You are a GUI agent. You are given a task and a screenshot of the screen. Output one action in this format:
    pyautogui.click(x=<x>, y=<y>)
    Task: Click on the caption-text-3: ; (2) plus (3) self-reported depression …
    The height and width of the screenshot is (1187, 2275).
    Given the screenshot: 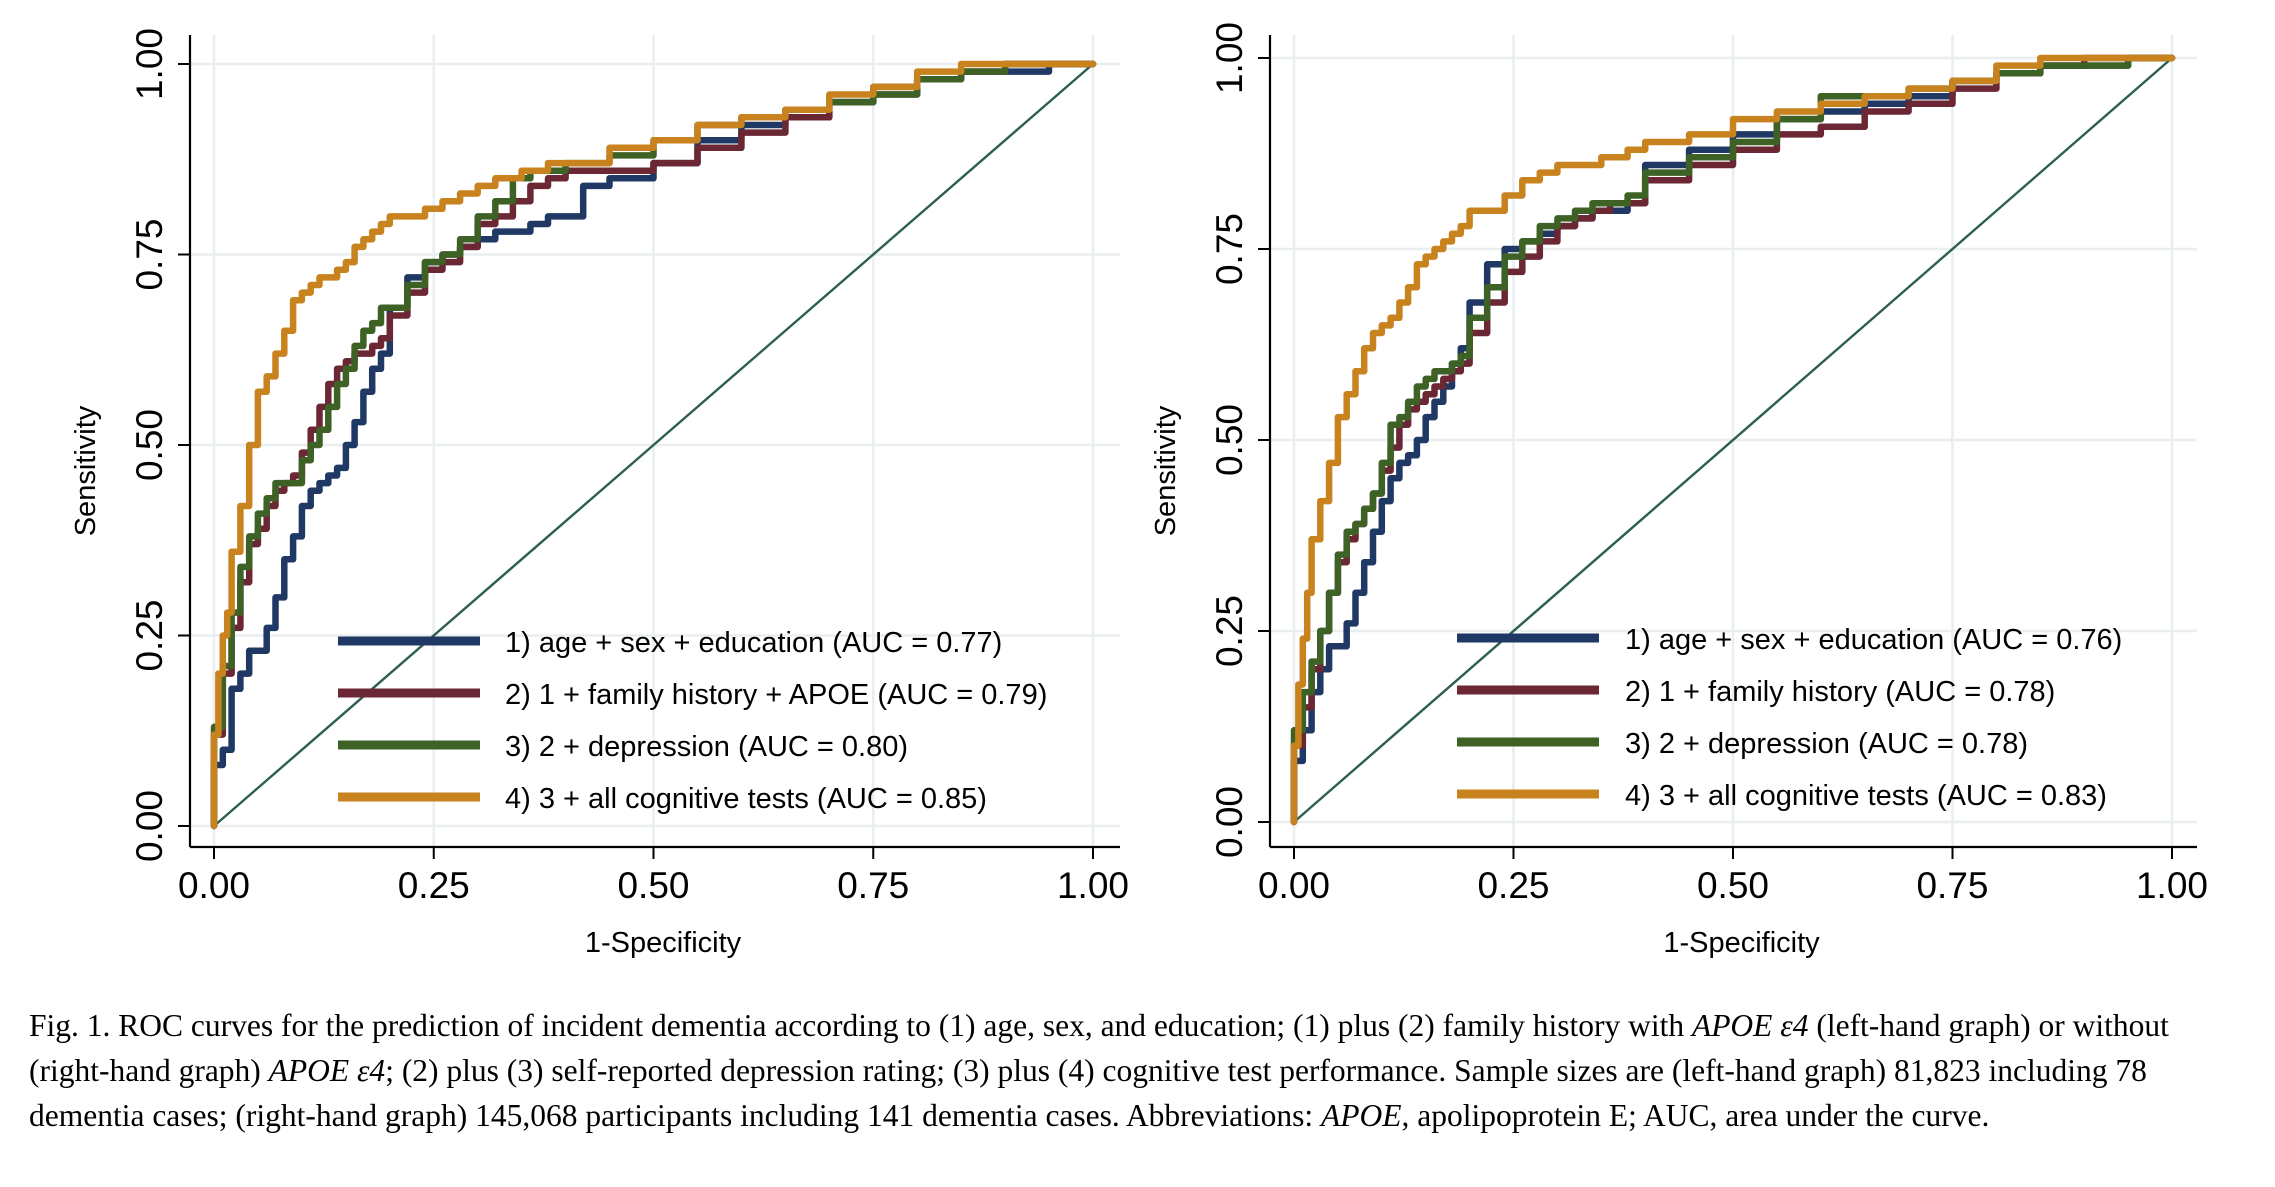 What is the action you would take?
    pyautogui.click(x=1088, y=1093)
    